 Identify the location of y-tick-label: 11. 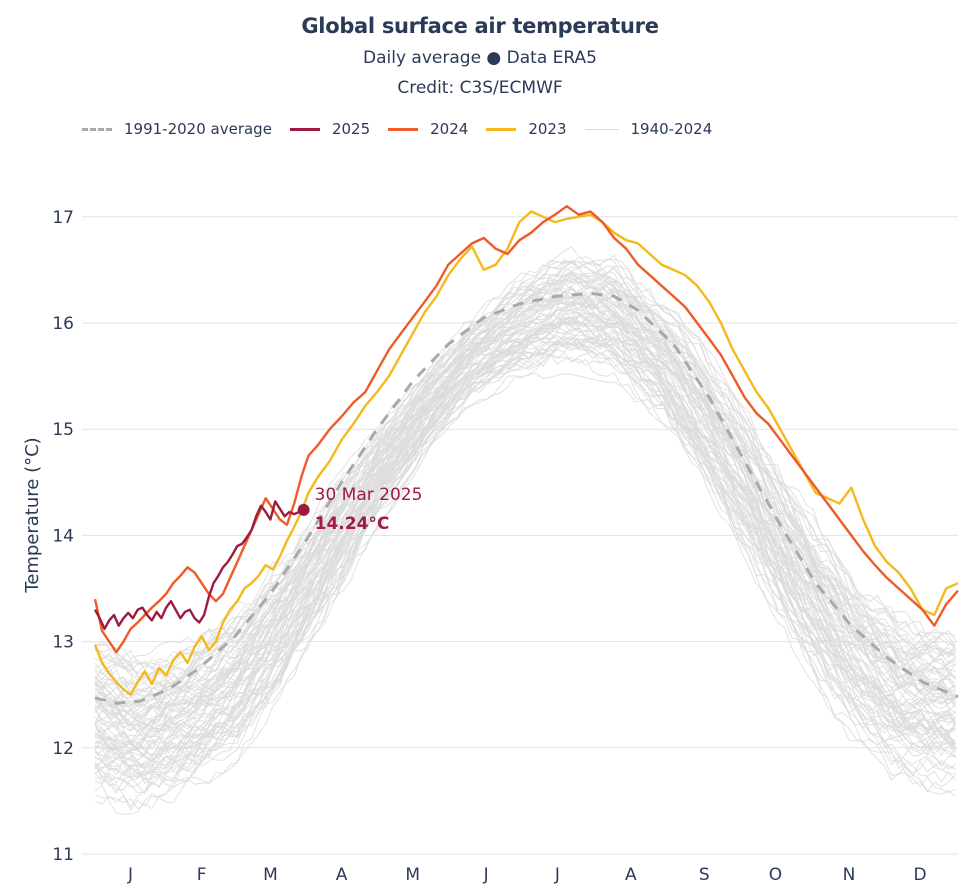
(63, 855).